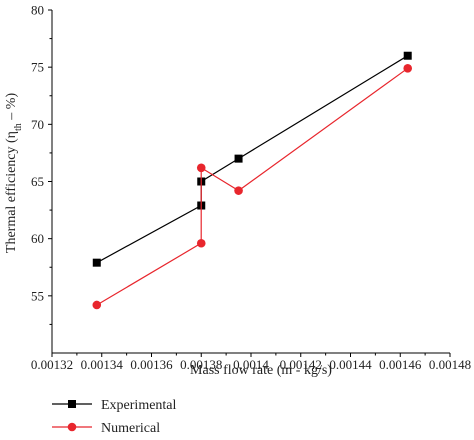 The image size is (474, 440). Describe the element at coordinates (37, 67) in the screenshot. I see `y-tick-label: 75` at that location.